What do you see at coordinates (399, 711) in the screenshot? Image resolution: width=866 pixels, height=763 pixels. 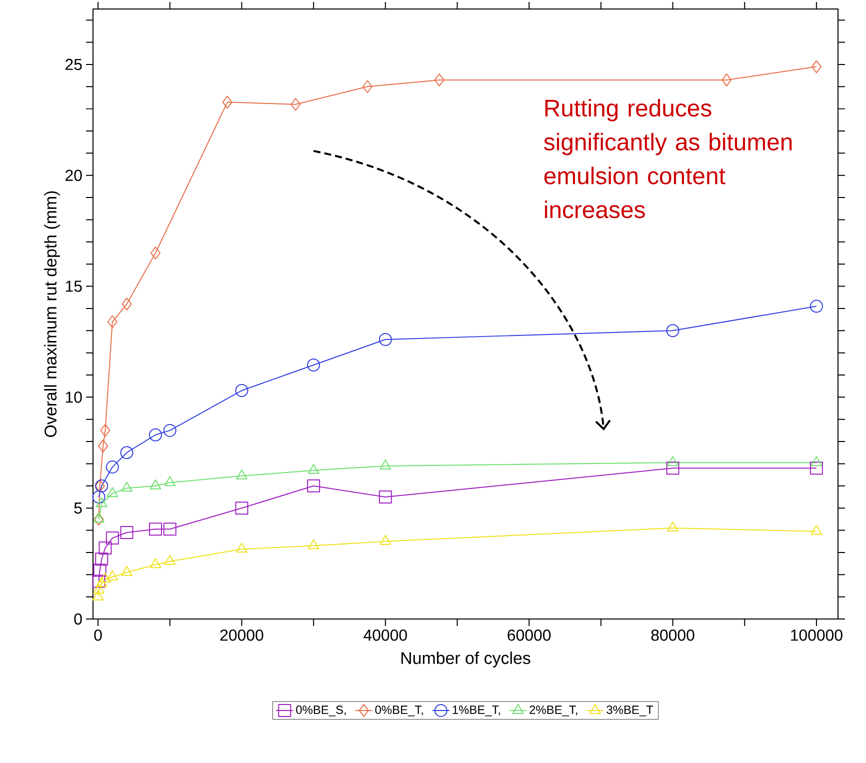 I see `legend-label: 0%BE_T,` at bounding box center [399, 711].